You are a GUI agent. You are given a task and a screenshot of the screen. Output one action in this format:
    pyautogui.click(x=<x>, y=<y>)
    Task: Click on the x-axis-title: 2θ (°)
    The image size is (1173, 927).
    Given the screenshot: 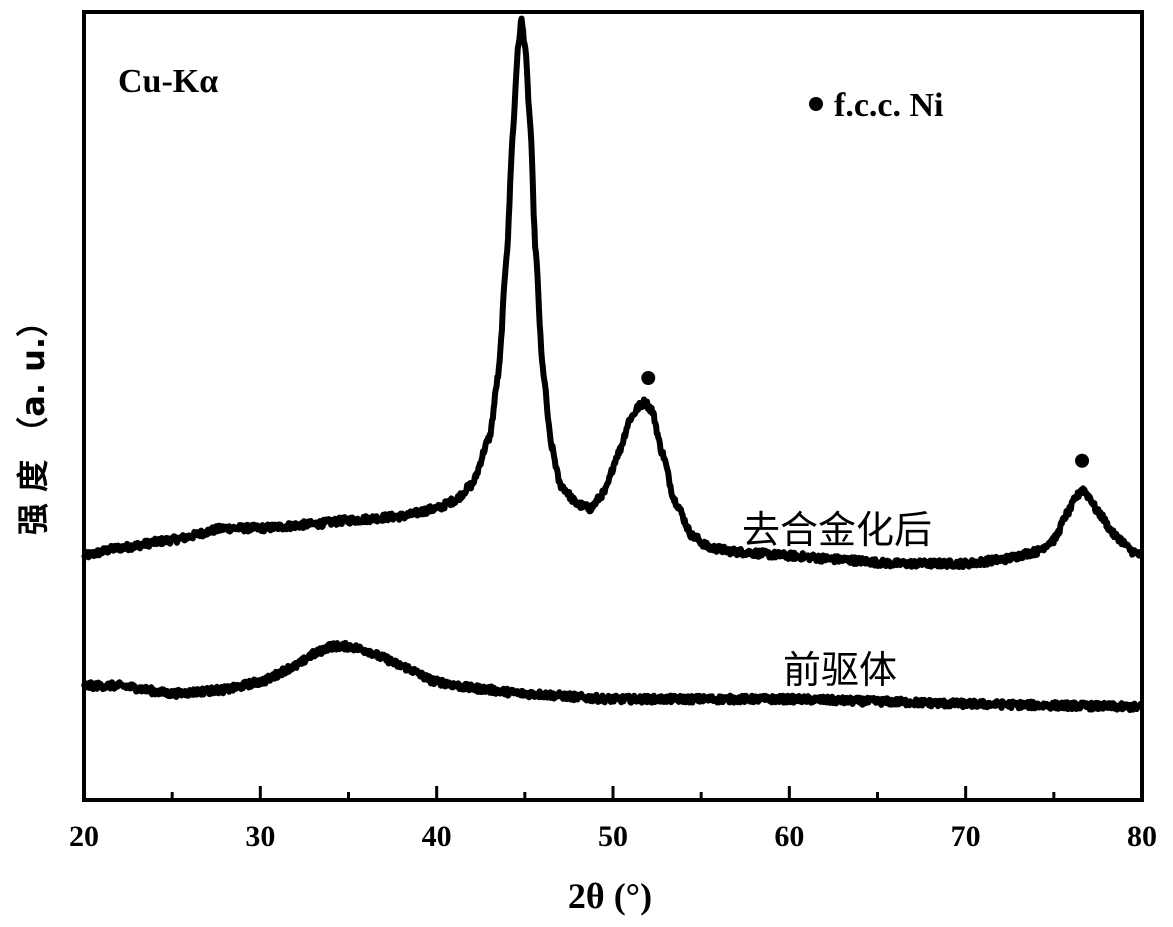 What is the action you would take?
    pyautogui.click(x=610, y=896)
    